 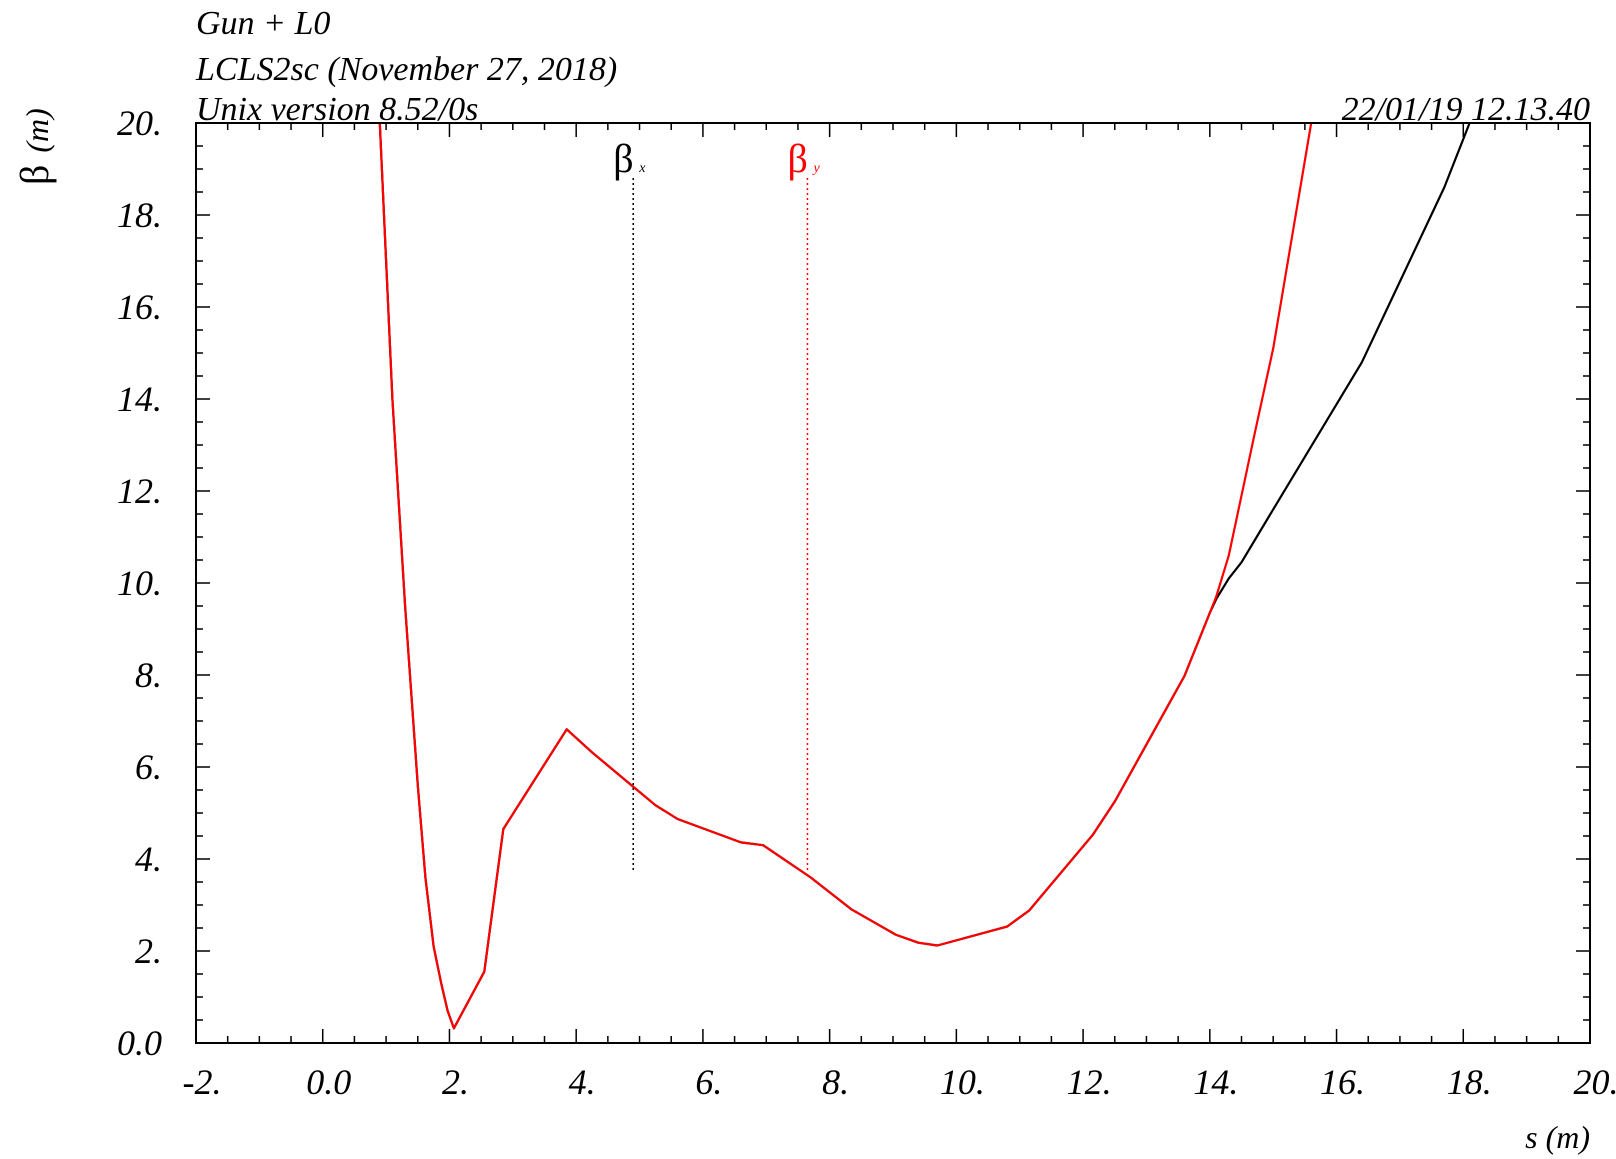 What do you see at coordinates (455, 1082) in the screenshot?
I see `x-tick-label: 2.` at bounding box center [455, 1082].